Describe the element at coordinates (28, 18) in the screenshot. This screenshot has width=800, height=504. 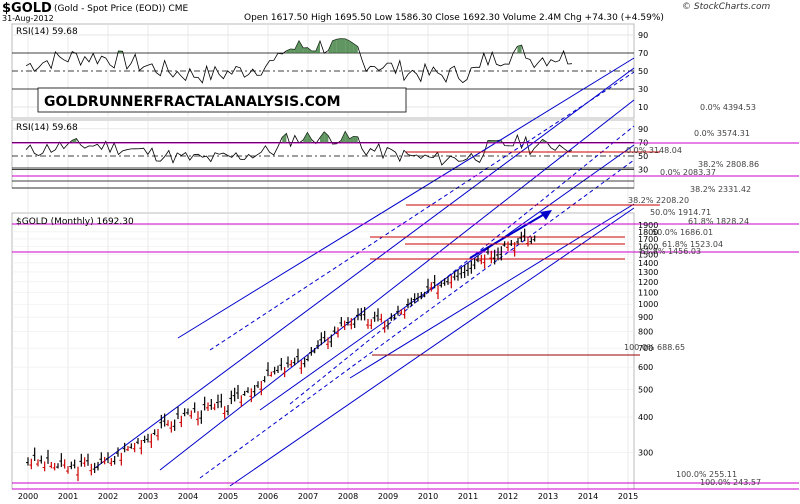
I see `date: 31-Aug-2012` at that location.